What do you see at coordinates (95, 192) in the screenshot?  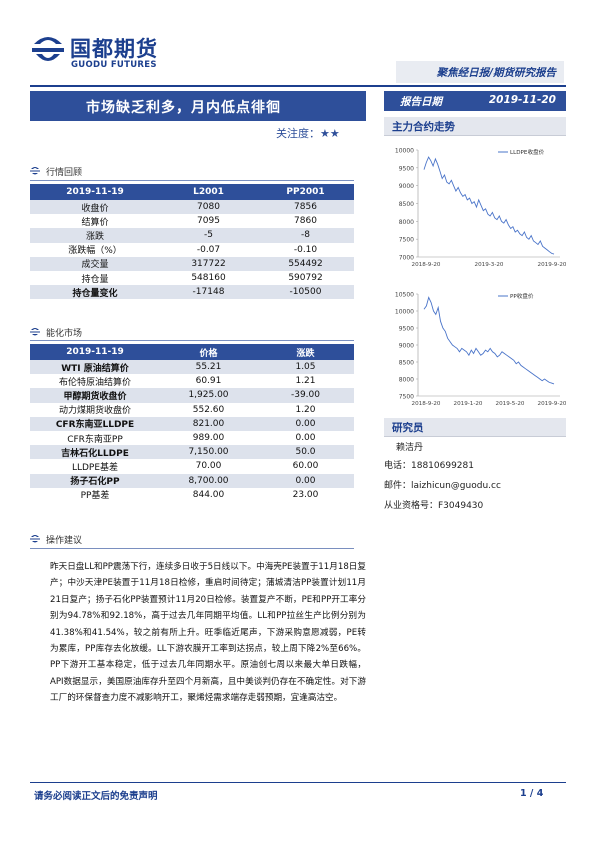 I see `table-header: 2019-11-19` at bounding box center [95, 192].